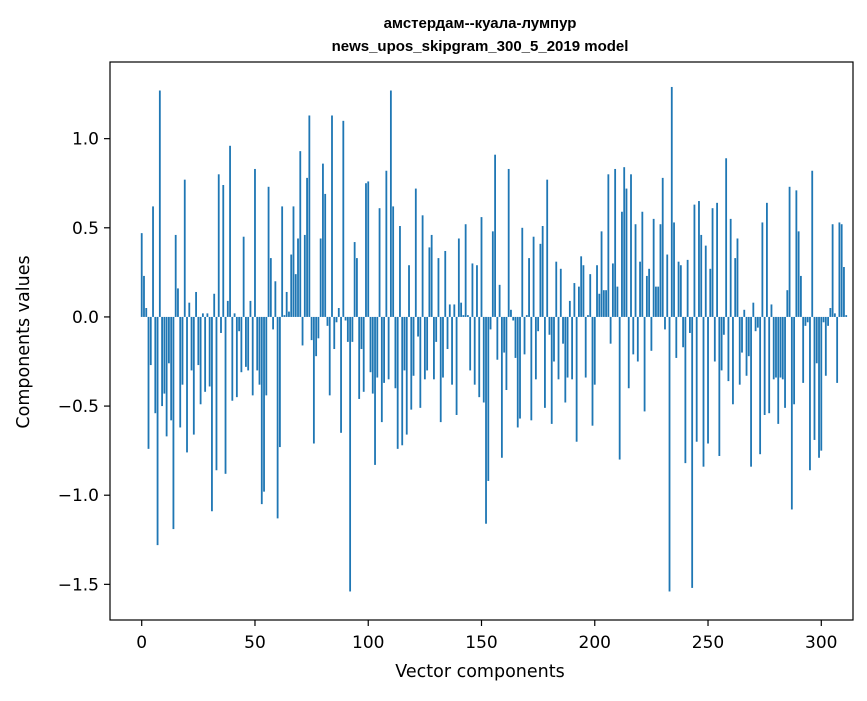  I want to click on x-tick-label: 50, so click(255, 643).